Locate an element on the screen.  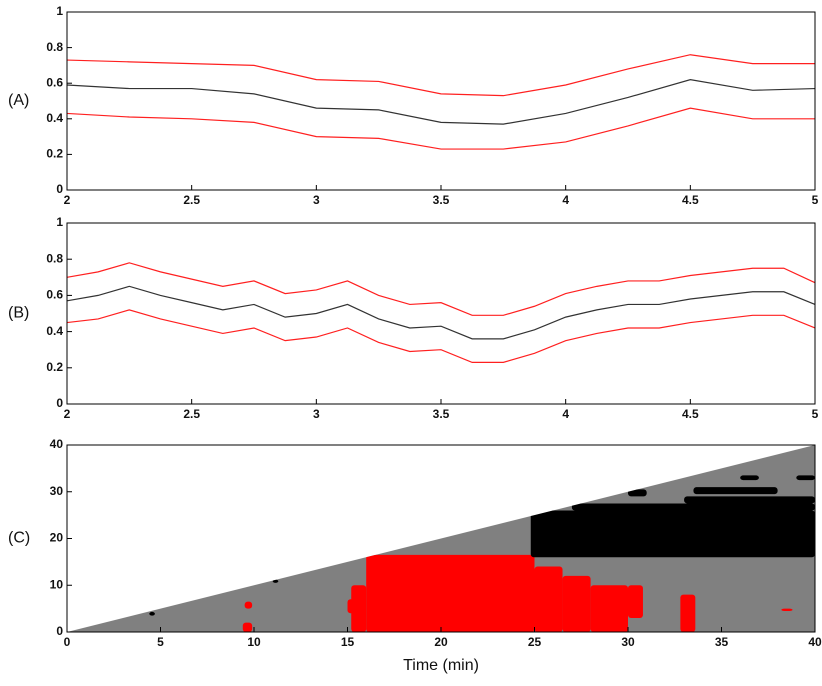
x-tick-label: 25 is located at coordinates (535, 642).